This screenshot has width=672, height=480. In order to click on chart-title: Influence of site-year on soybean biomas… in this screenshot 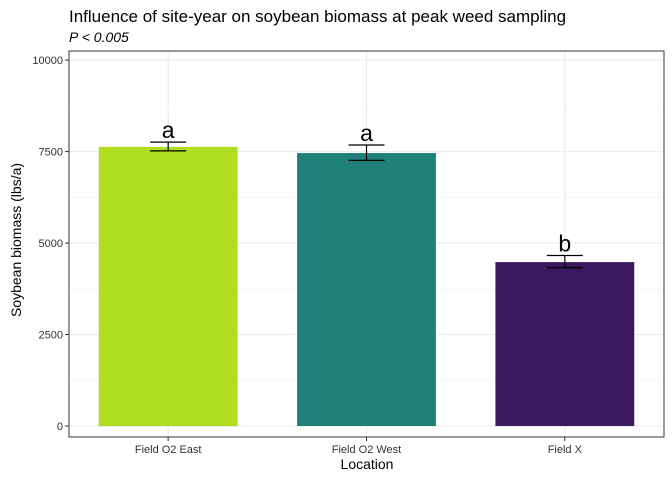, I will do `click(317, 16)`.